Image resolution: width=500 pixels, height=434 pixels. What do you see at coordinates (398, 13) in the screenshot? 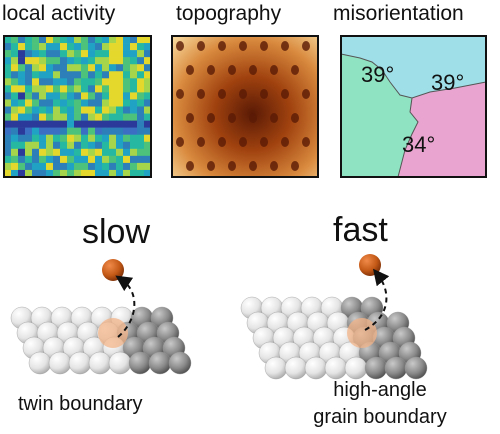
I see `misorientation-title: misorientation` at bounding box center [398, 13].